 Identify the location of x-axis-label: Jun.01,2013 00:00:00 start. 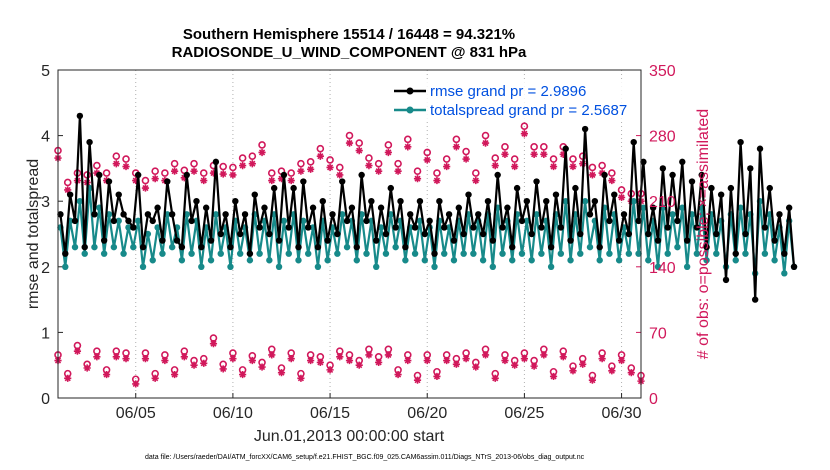
(349, 436).